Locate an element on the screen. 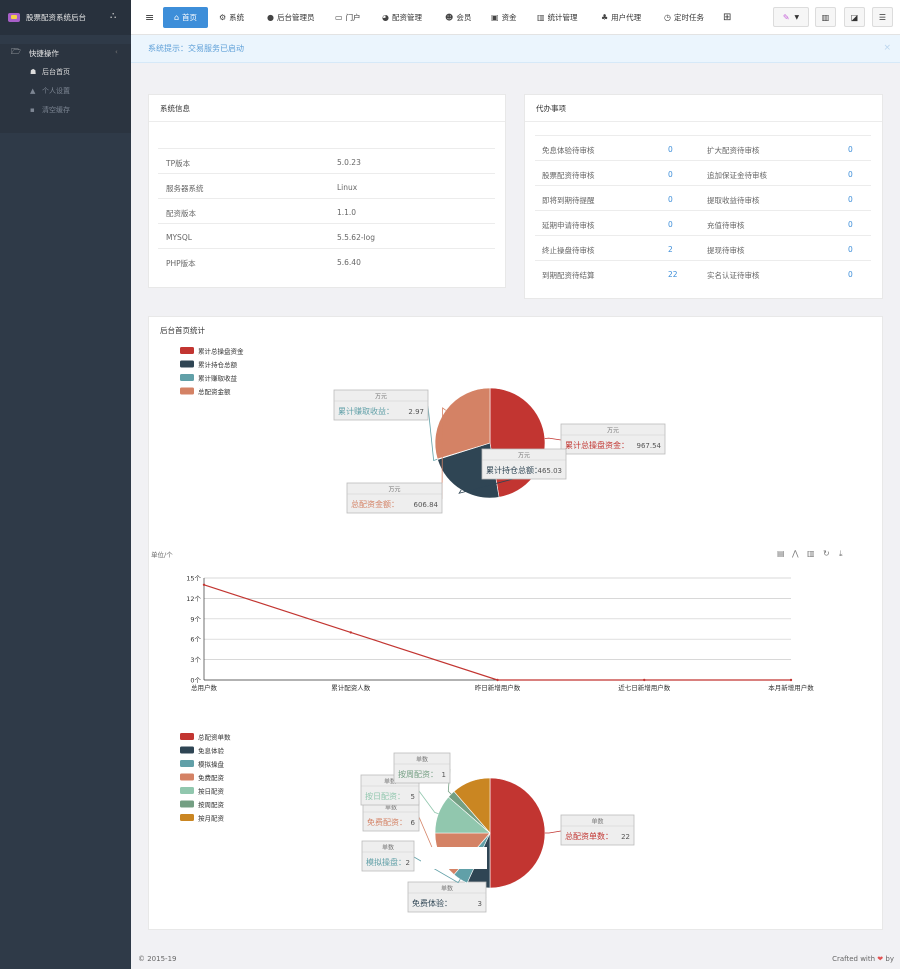 Image resolution: width=900 pixels, height=969 pixels. pin-dropdown-button: ✎ ▼ is located at coordinates (791, 17).